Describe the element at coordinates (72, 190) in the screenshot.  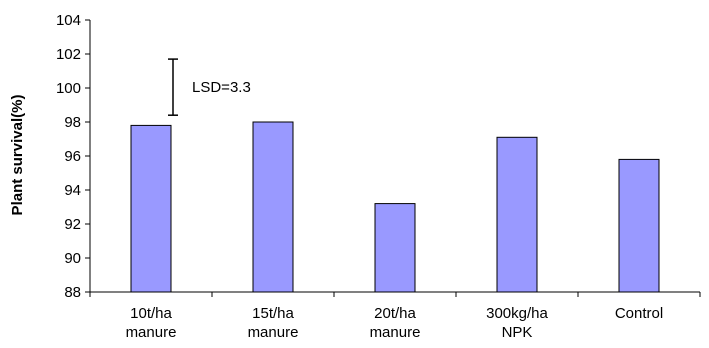
I see `y-tick-label: 94` at that location.